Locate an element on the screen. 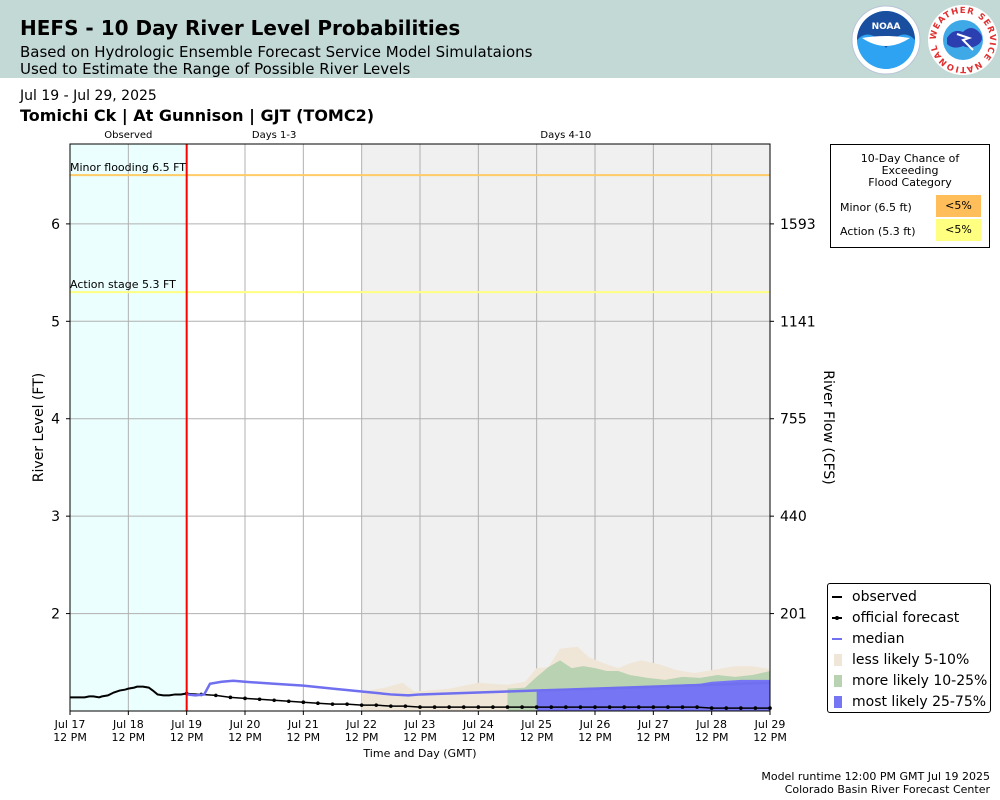 The image size is (1000, 800). legend-label: less likely 5-10% is located at coordinates (911, 660).